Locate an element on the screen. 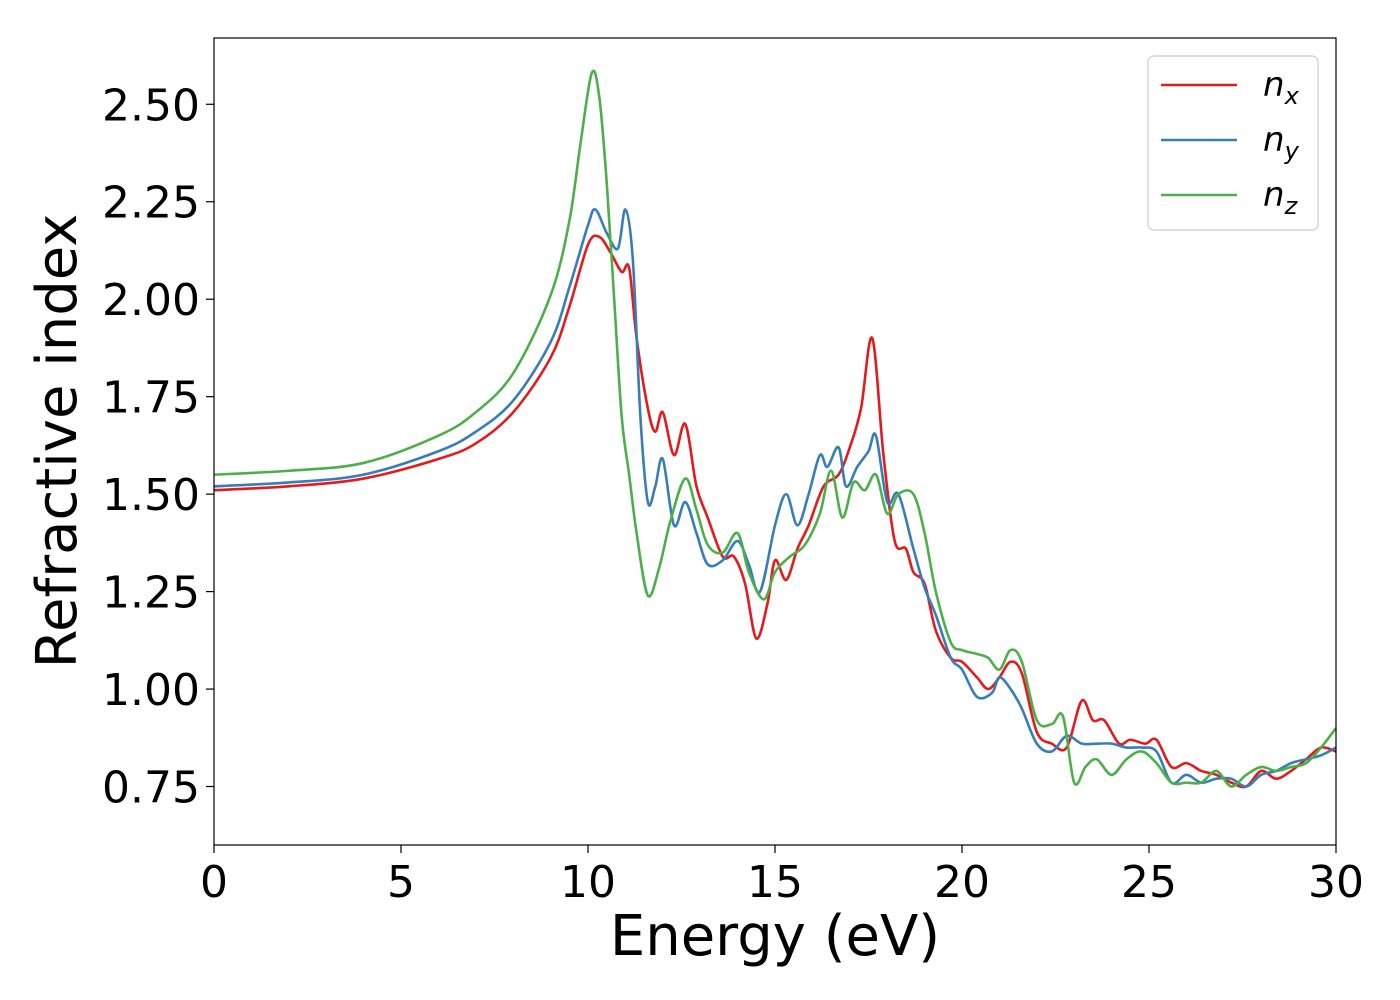 The height and width of the screenshot is (1000, 1400). y-tick-label: 0.75 is located at coordinates (151, 788).